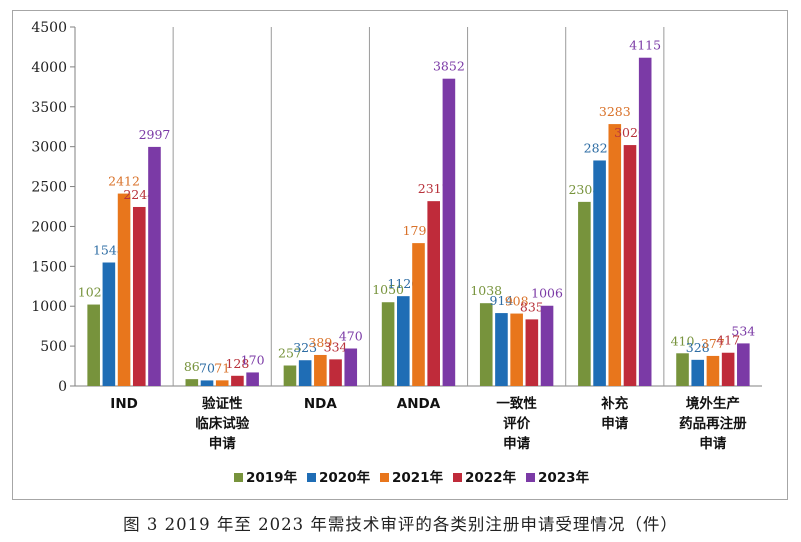 The image size is (801, 542). Describe the element at coordinates (698, 347) in the screenshot. I see `data-label: 328` at that location.